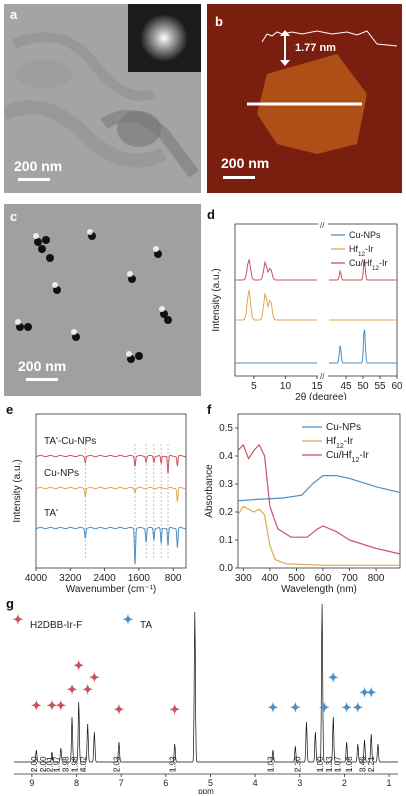 The height and width of the screenshot is (796, 406). What do you see at coordinates (239, 177) in the screenshot?
I see `panel-b-scale-bar` at bounding box center [239, 177].